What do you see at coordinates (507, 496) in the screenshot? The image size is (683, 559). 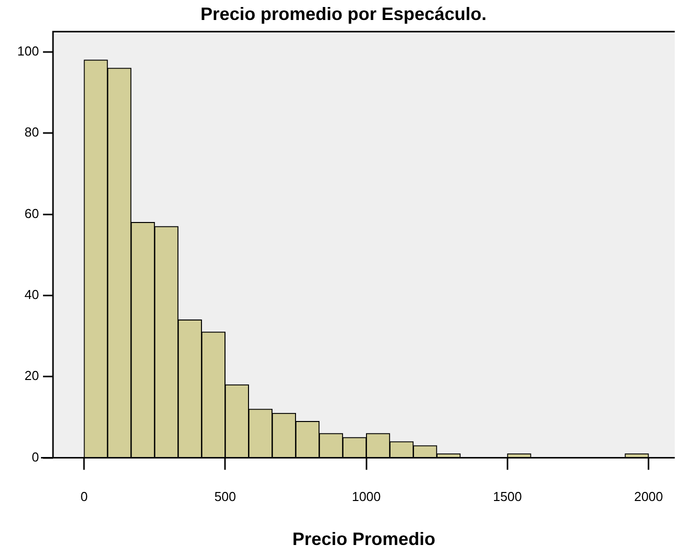 I see `x-tick-label: 1500` at bounding box center [507, 496].